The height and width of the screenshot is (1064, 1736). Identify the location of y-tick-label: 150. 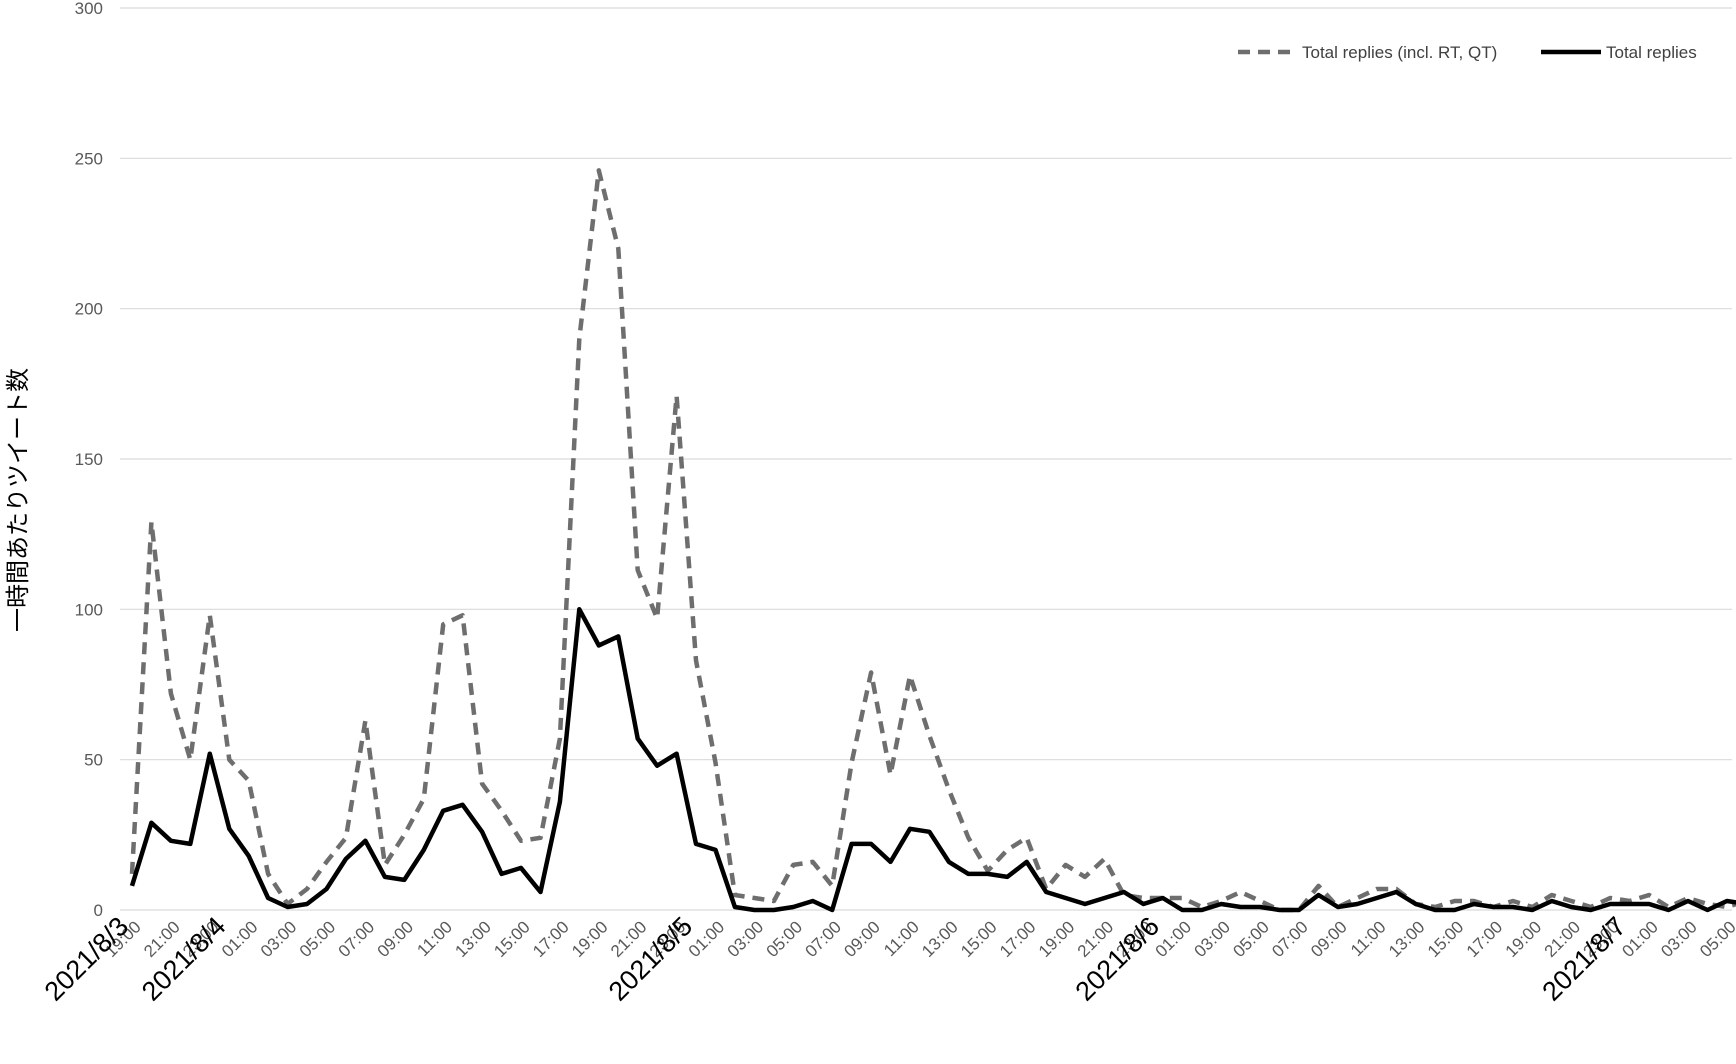
(89, 459).